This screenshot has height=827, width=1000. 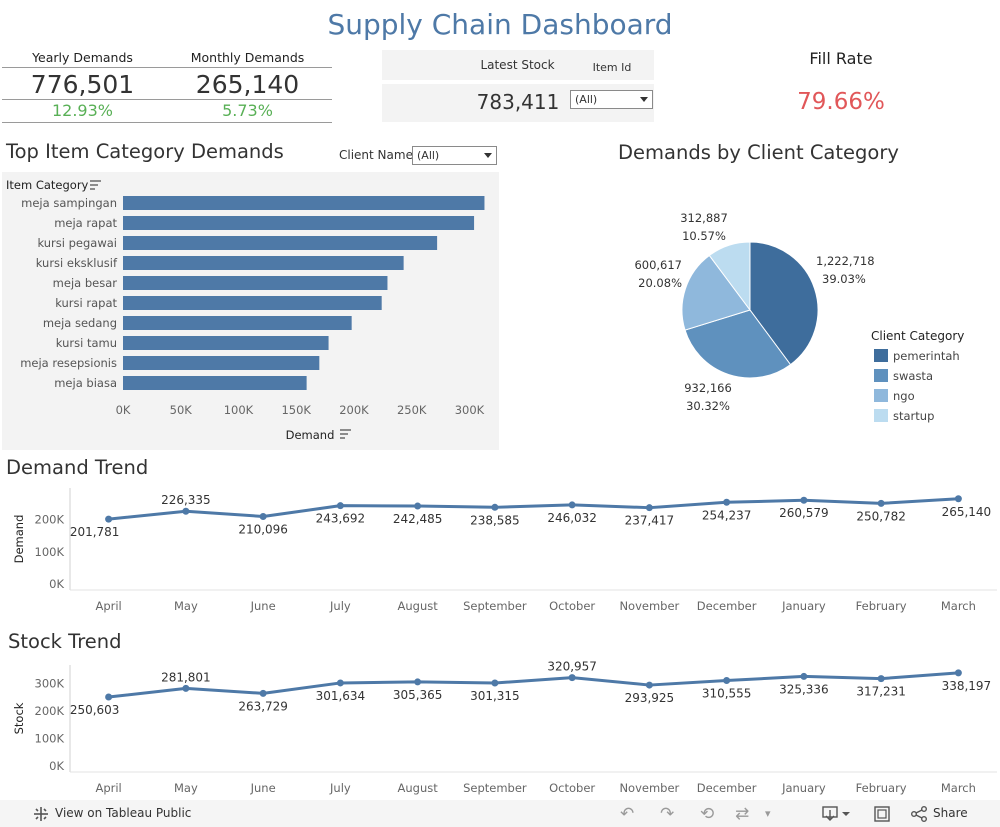 What do you see at coordinates (612, 67) in the screenshot?
I see `item-id-label: Item Id` at bounding box center [612, 67].